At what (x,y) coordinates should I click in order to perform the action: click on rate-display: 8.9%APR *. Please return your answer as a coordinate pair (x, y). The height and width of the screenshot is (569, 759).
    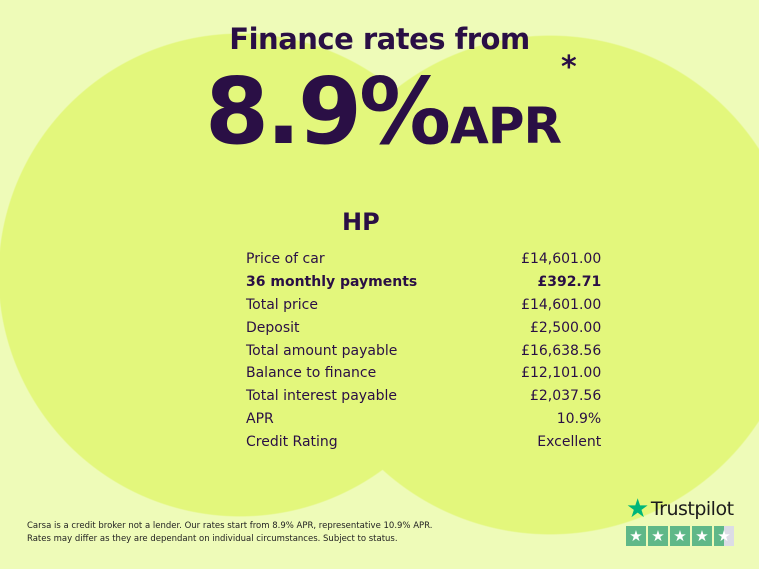
    Looking at the image, I should click on (391, 106).